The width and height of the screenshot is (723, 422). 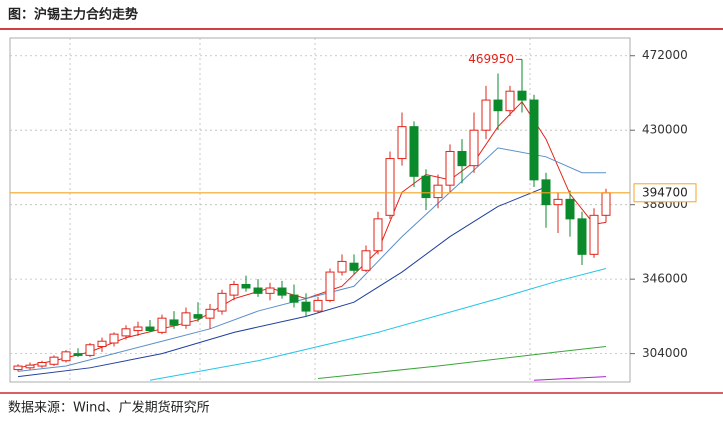 What do you see at coordinates (73, 15) in the screenshot?
I see `page-title: 图：沪锡主力合约走势` at bounding box center [73, 15].